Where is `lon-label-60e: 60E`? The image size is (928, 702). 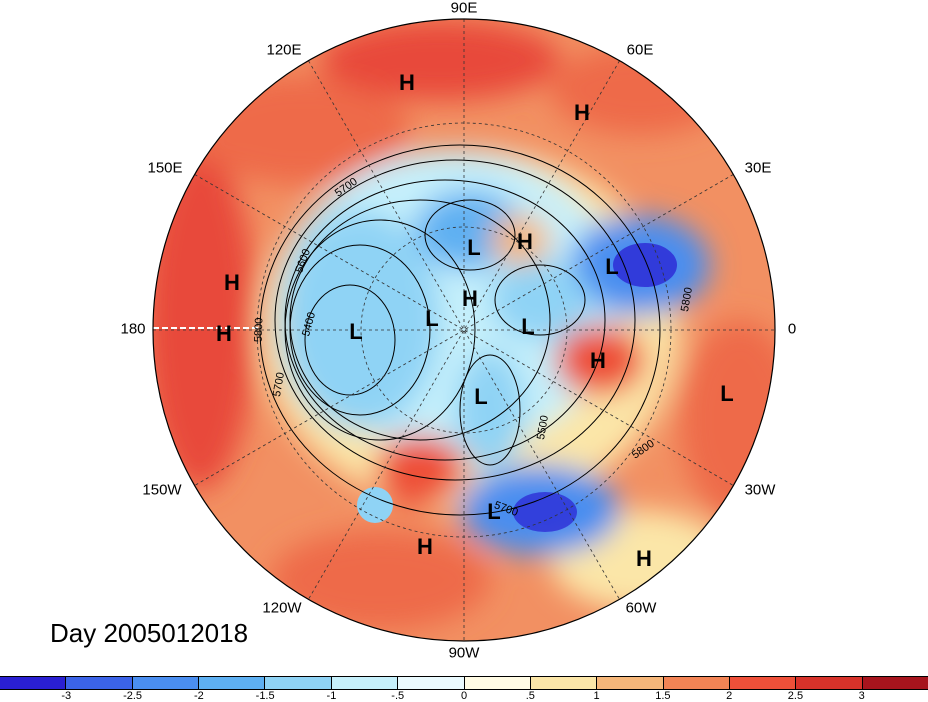 lon-label-60e: 60E is located at coordinates (640, 50).